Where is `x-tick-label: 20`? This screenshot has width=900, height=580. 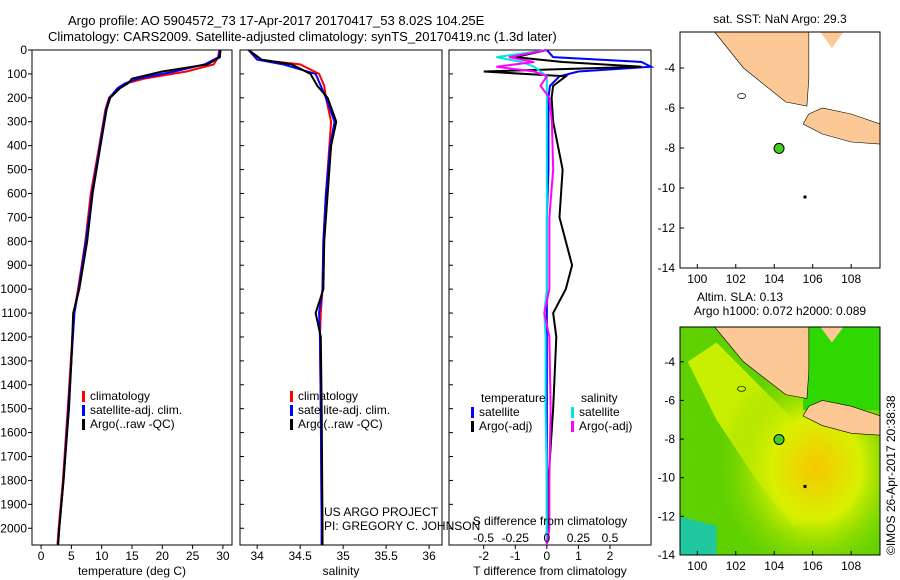 x-tick-label: 20 is located at coordinates (163, 556).